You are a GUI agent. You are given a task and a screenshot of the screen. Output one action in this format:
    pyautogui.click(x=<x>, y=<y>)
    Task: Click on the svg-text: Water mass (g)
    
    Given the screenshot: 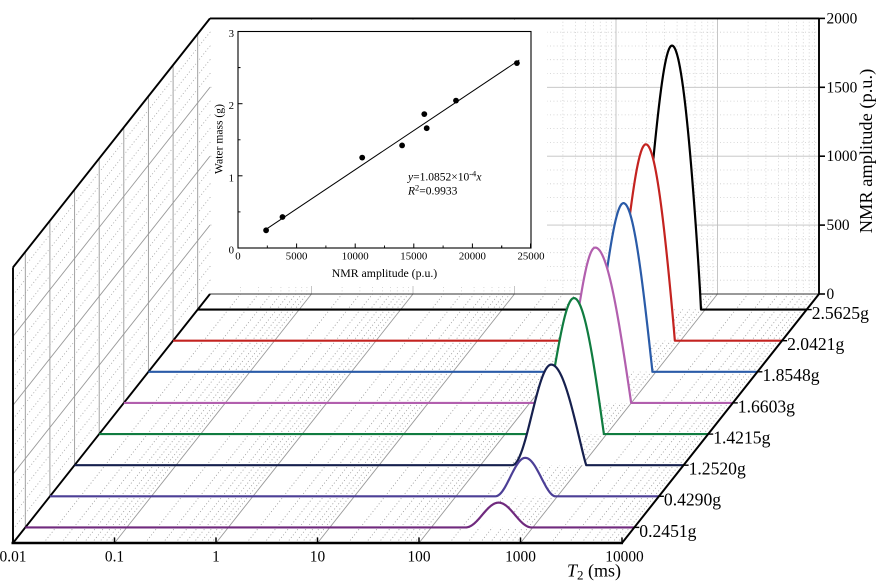 What is the action you would take?
    pyautogui.click(x=218, y=139)
    